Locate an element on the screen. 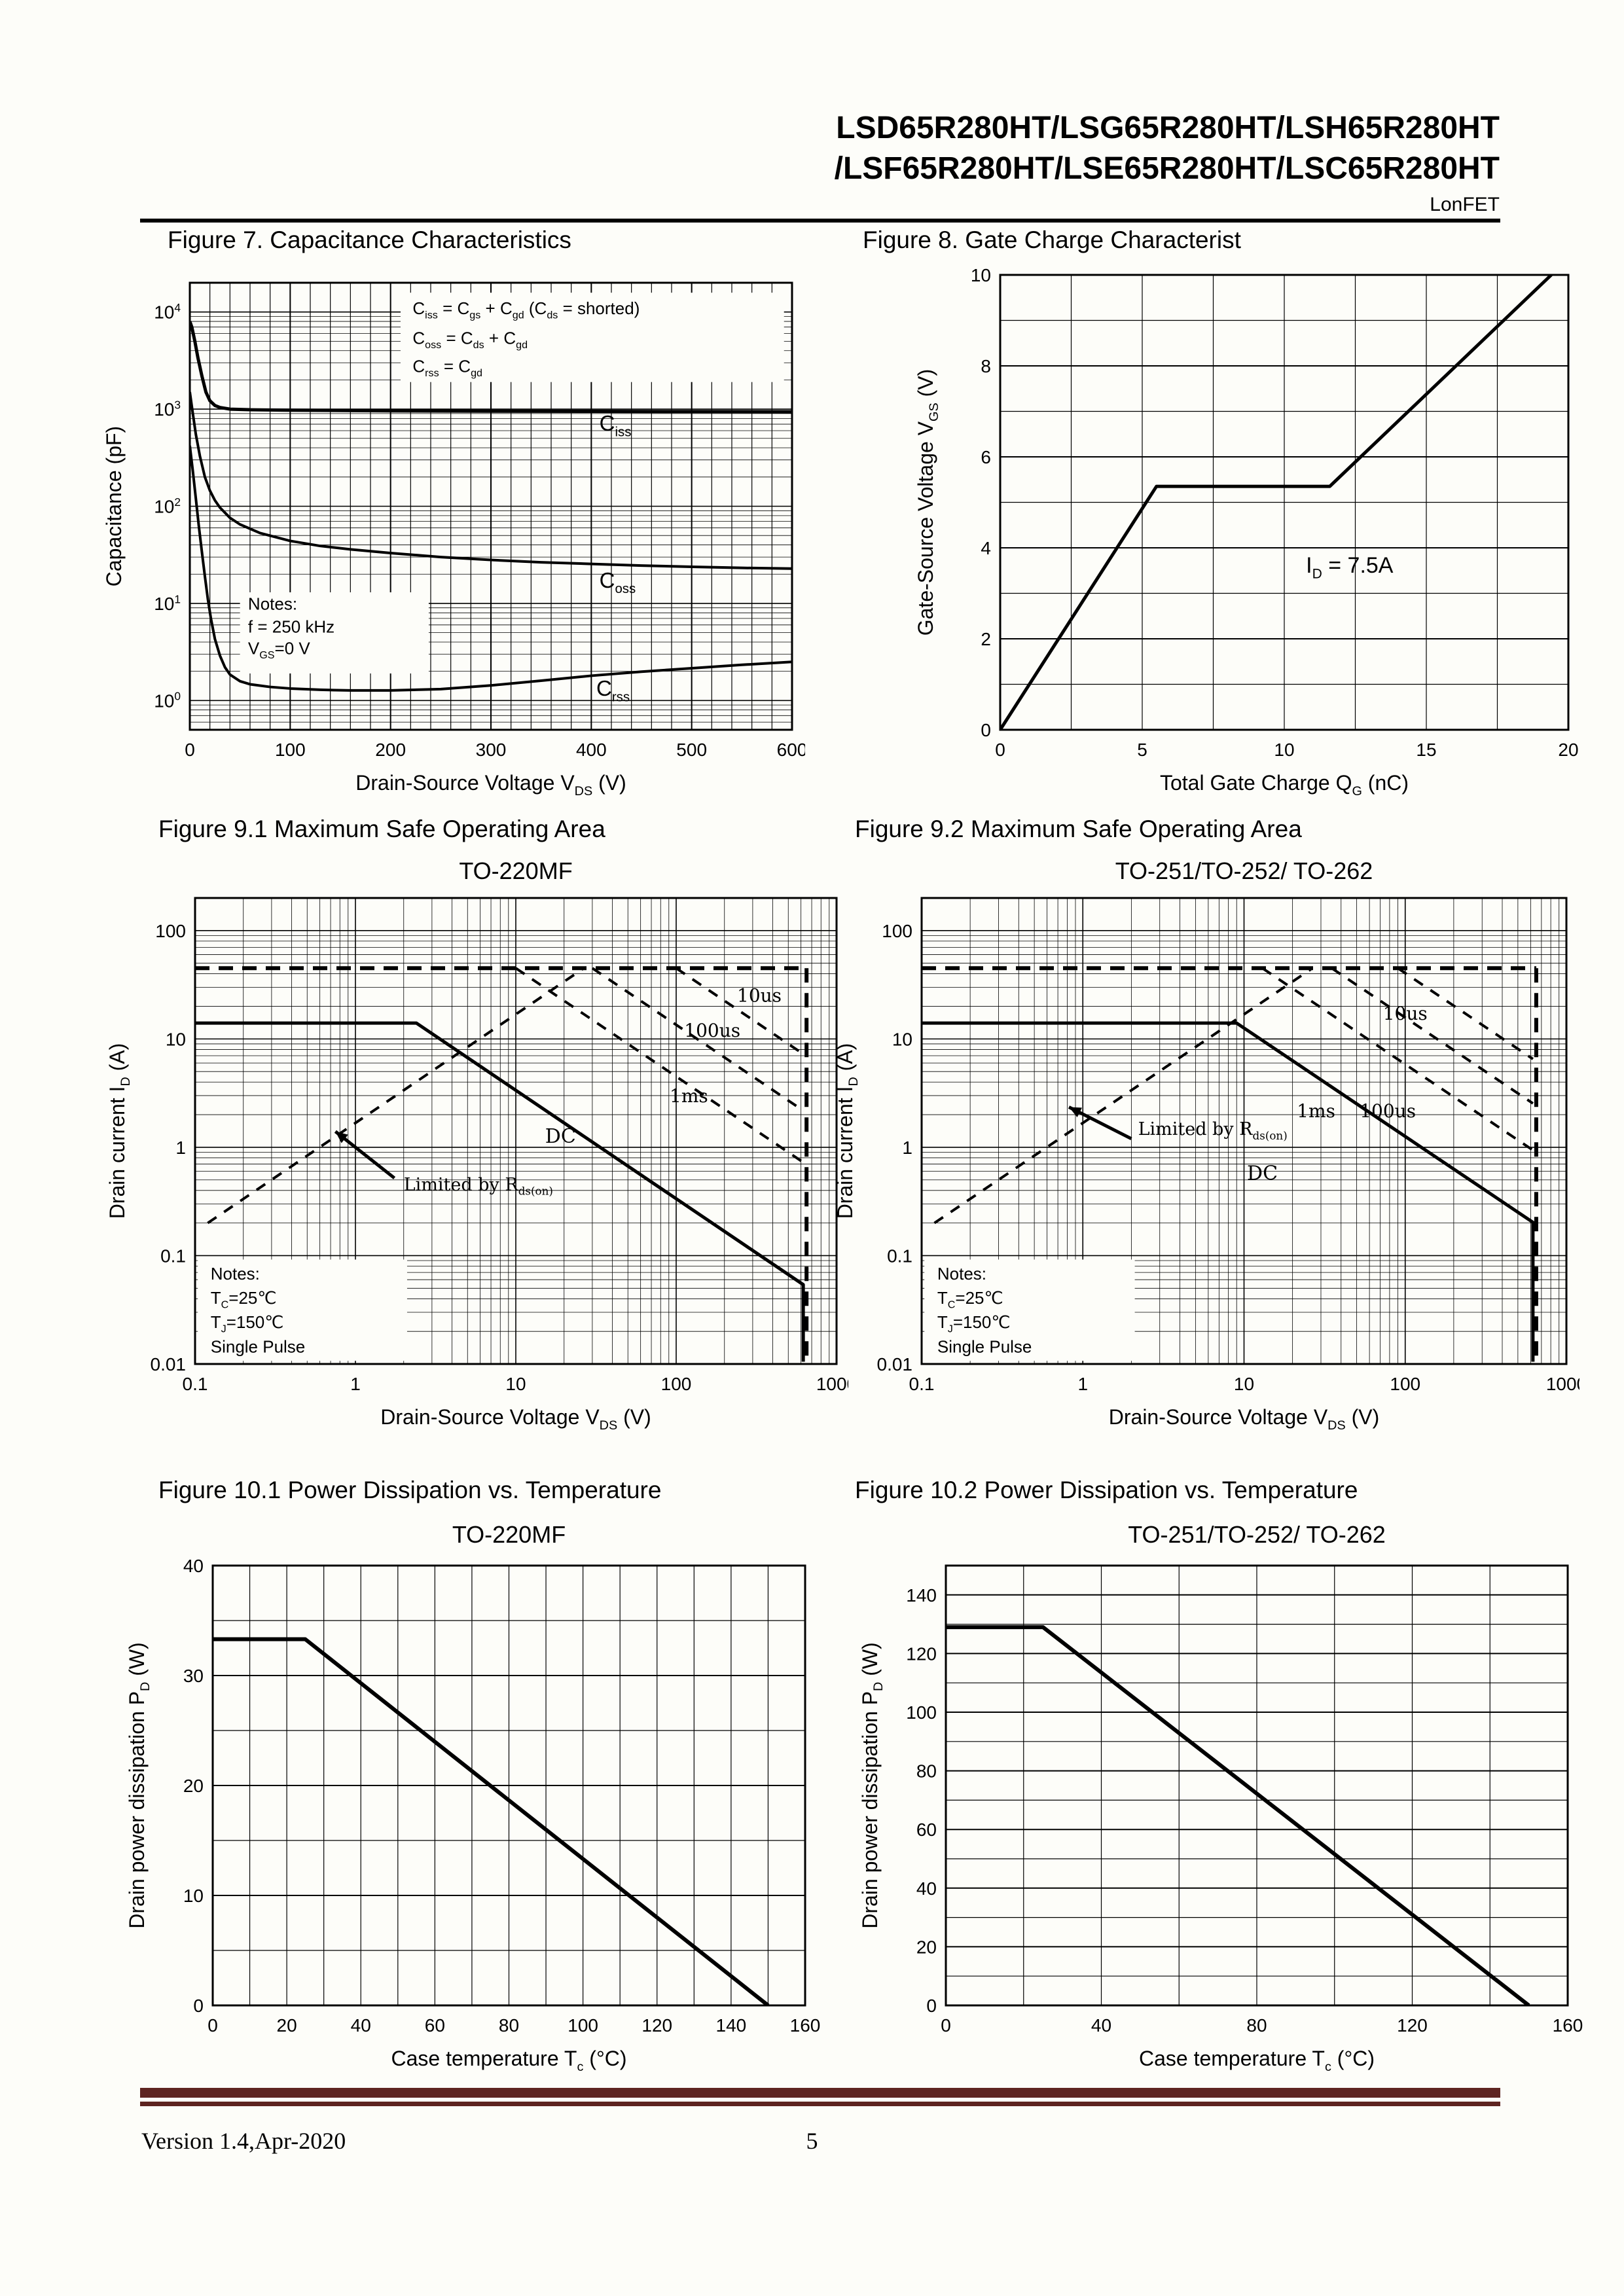  svg-text: 4 is located at coordinates (986, 548).